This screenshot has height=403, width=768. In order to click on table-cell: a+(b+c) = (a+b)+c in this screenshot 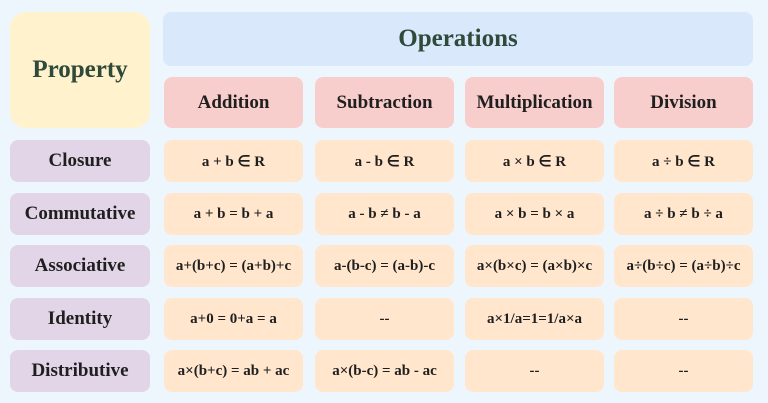, I will do `click(233, 266)`.